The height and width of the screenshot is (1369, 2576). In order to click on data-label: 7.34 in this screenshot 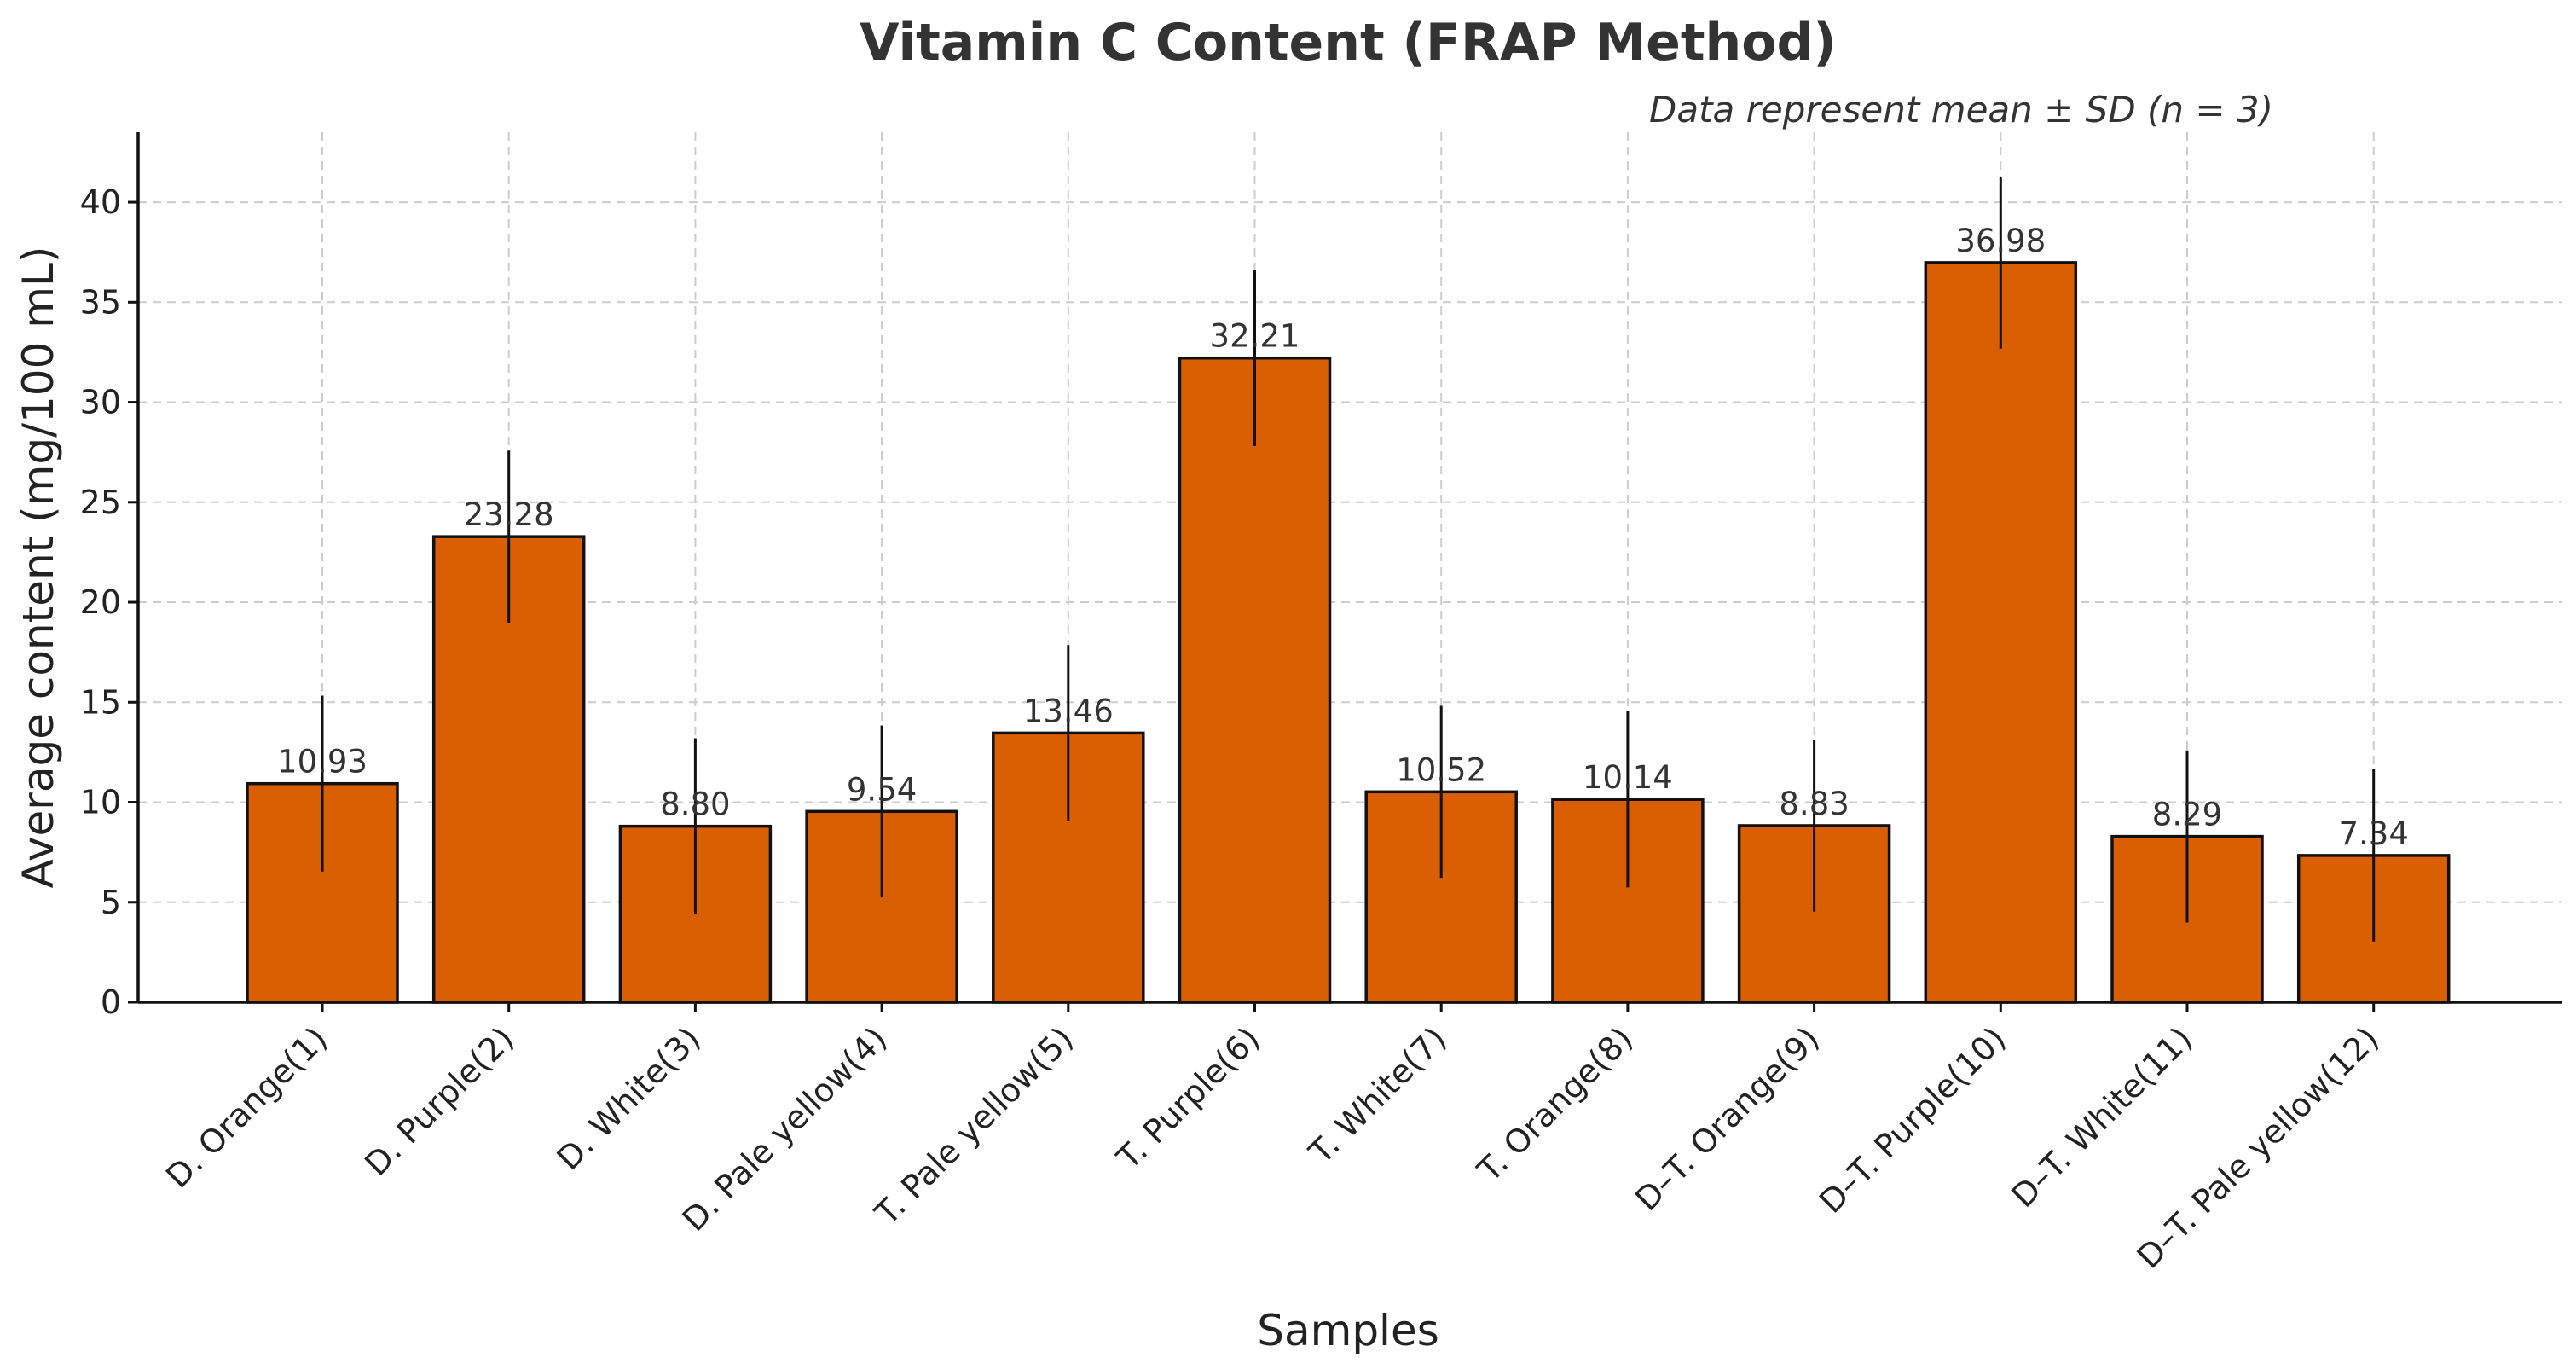, I will do `click(2374, 833)`.